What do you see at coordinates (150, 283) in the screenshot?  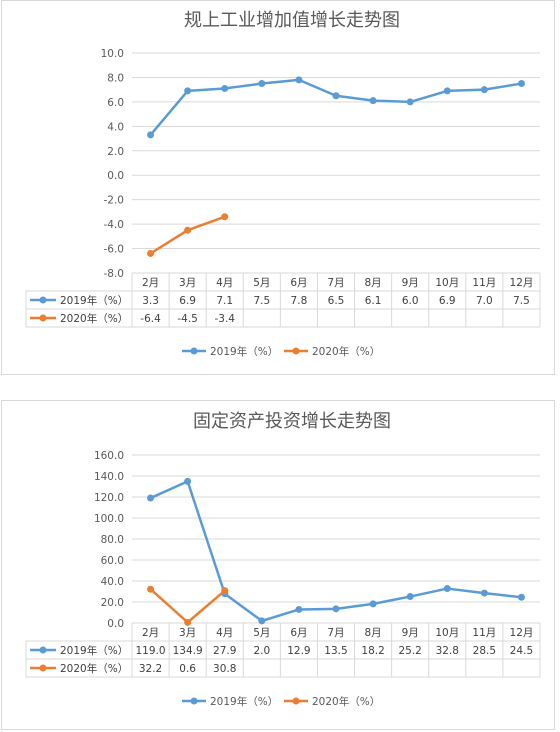 I see `category-label: 2月` at bounding box center [150, 283].